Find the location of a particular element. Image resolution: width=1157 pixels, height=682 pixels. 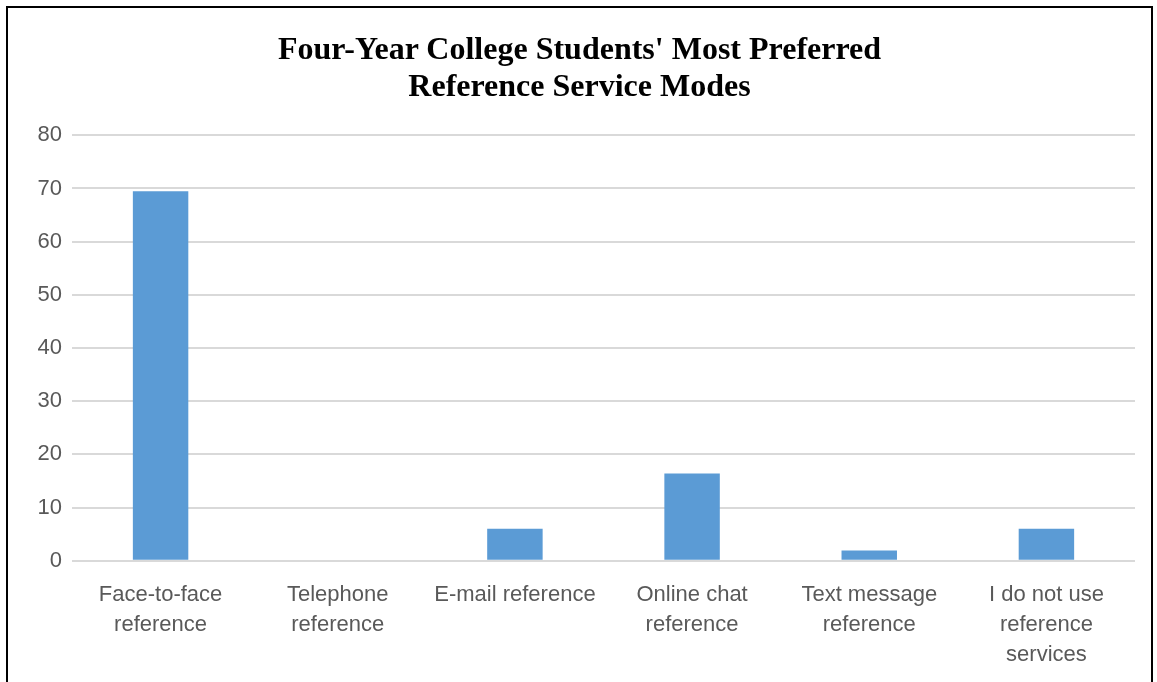

y-tick-label: 80 is located at coordinates (49, 134).